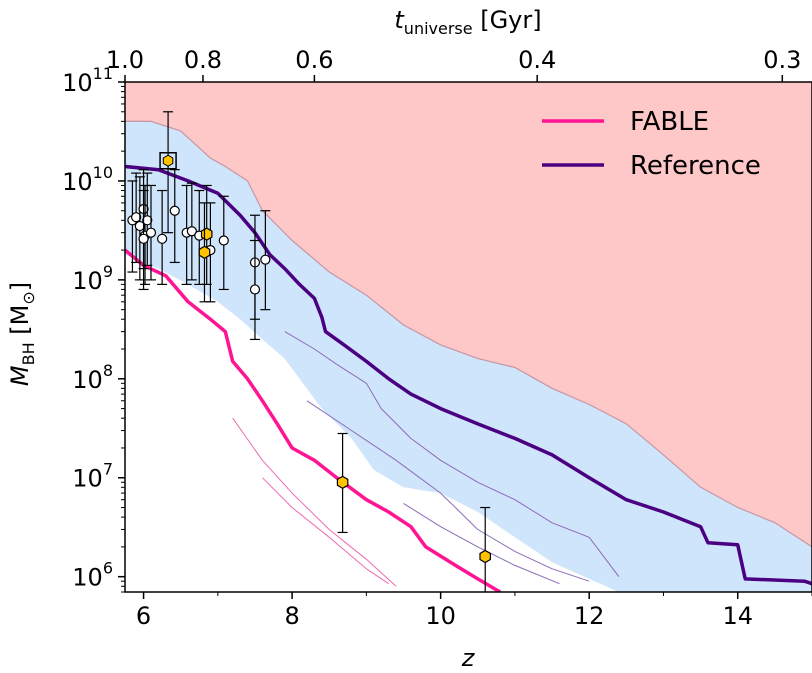 The height and width of the screenshot is (673, 812). I want to click on legend-label-reference: Reference, so click(695, 166).